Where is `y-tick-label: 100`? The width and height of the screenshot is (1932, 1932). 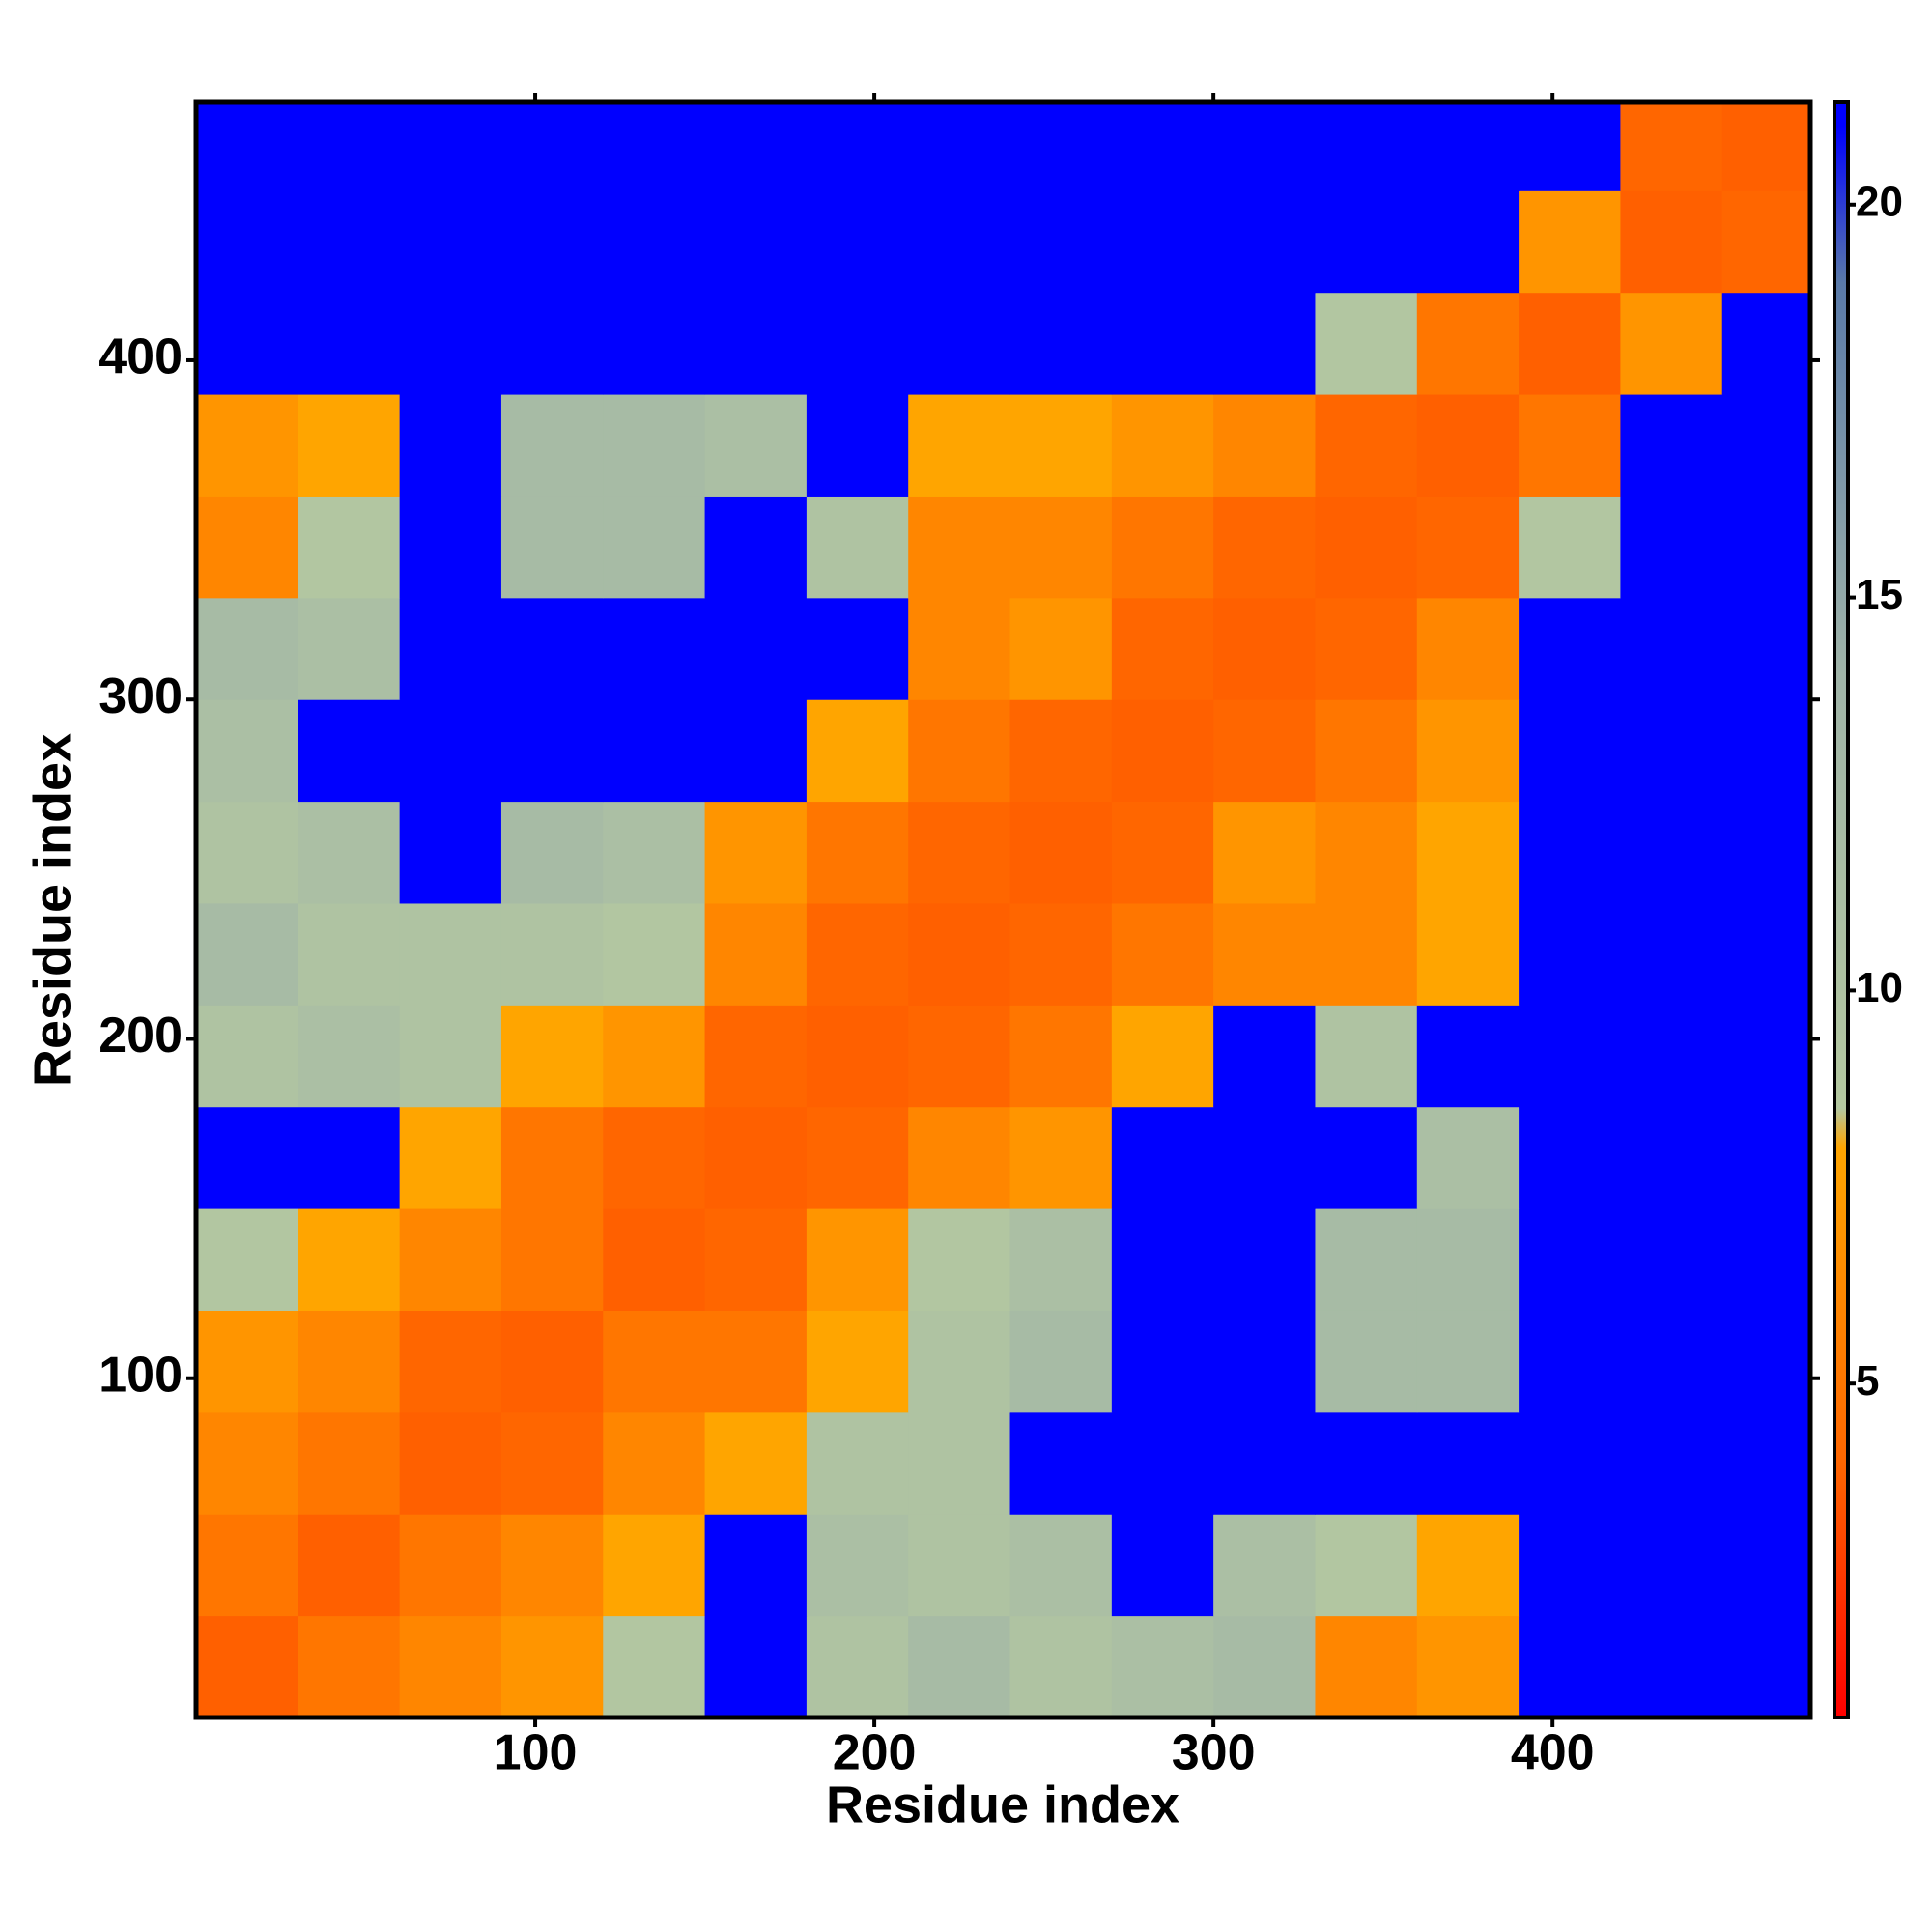 y-tick-label: 100 is located at coordinates (141, 1375).